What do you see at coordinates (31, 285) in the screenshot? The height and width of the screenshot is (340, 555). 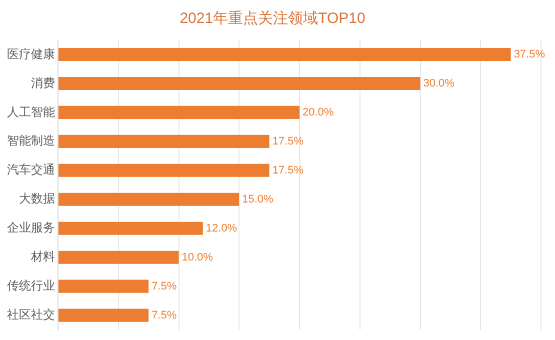 I see `y-tick-label: 传统行业` at bounding box center [31, 285].